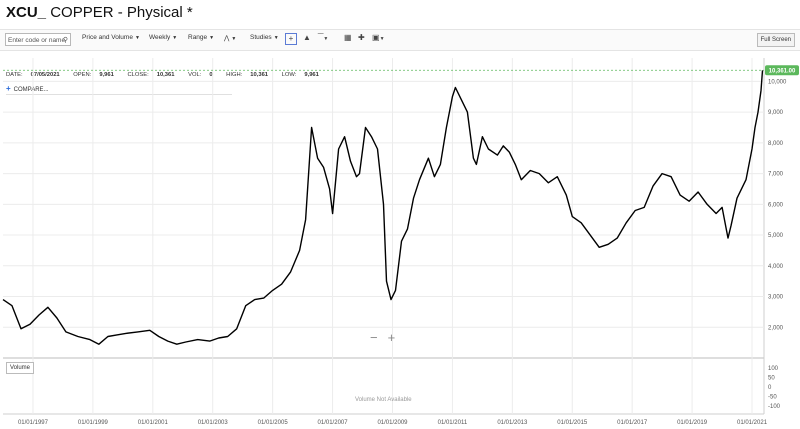 Image resolution: width=800 pixels, height=429 pixels. What do you see at coordinates (33, 423) in the screenshot?
I see `x-tick-label: 01/01/1997` at bounding box center [33, 423].